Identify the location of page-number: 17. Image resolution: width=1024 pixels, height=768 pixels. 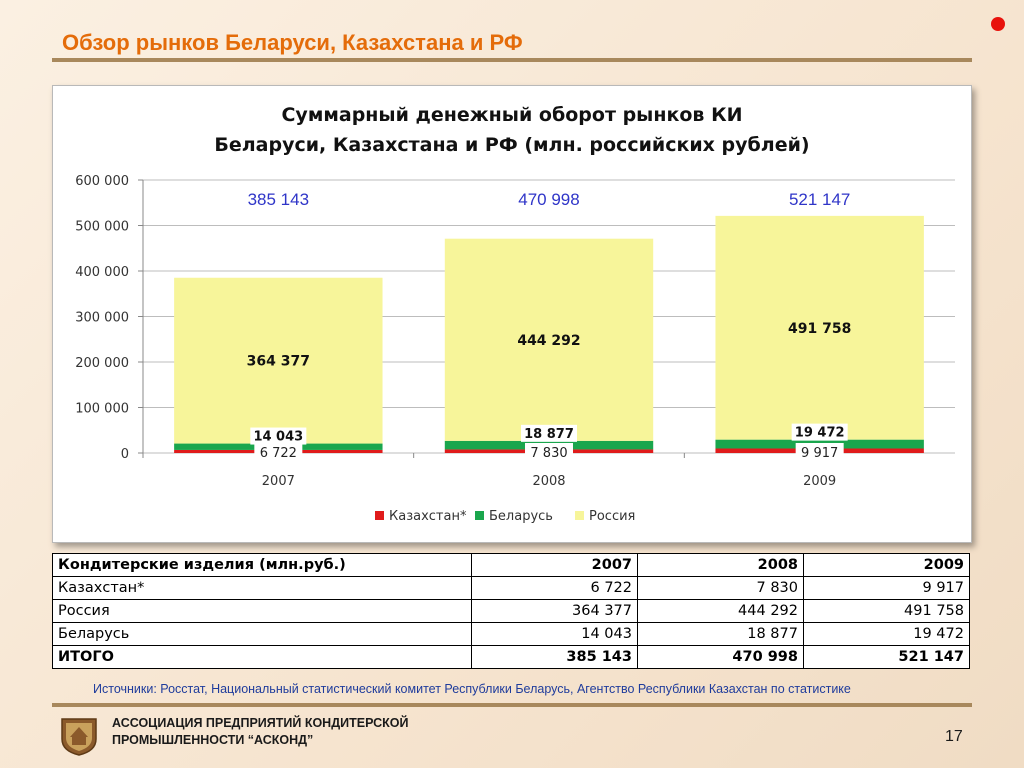
(954, 736).